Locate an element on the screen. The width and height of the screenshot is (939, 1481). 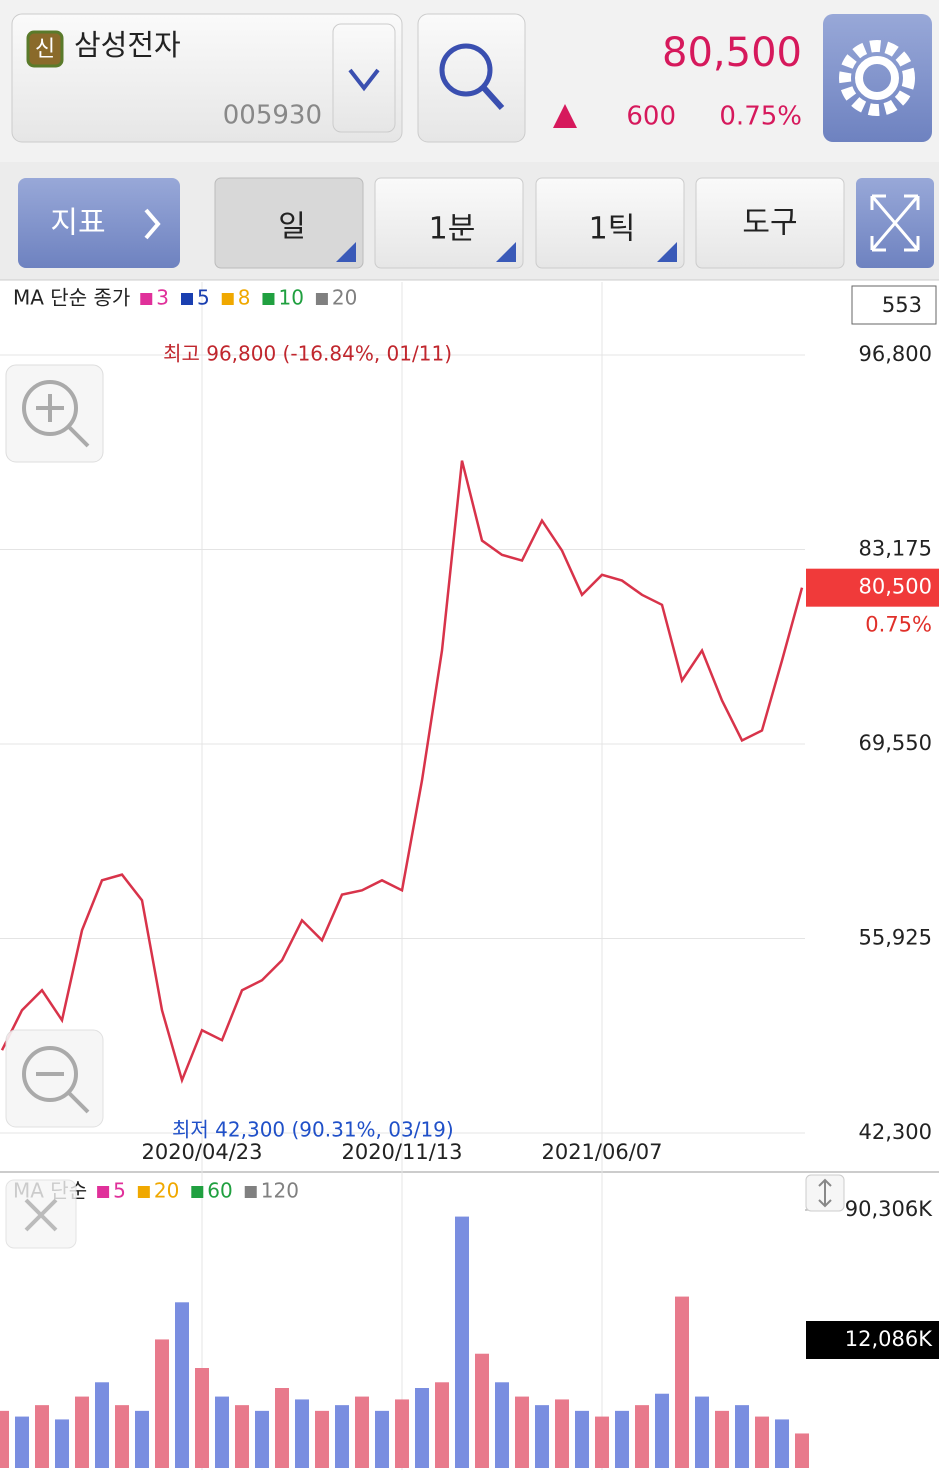
legend-label: 3 is located at coordinates (162, 298).